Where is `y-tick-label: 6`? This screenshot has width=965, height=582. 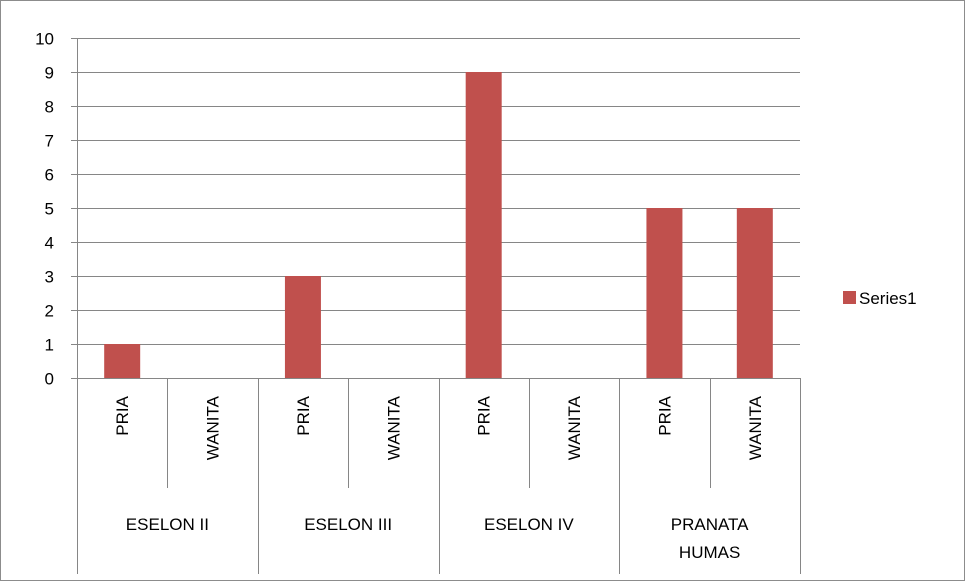
y-tick-label: 6 is located at coordinates (49, 175).